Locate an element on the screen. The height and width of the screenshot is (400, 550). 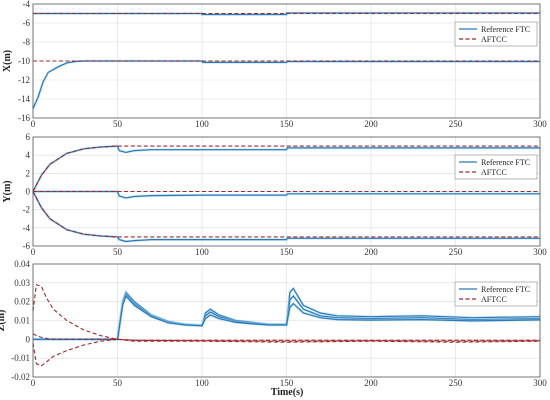
y-tick-label: 0.04 is located at coordinates (22, 264).